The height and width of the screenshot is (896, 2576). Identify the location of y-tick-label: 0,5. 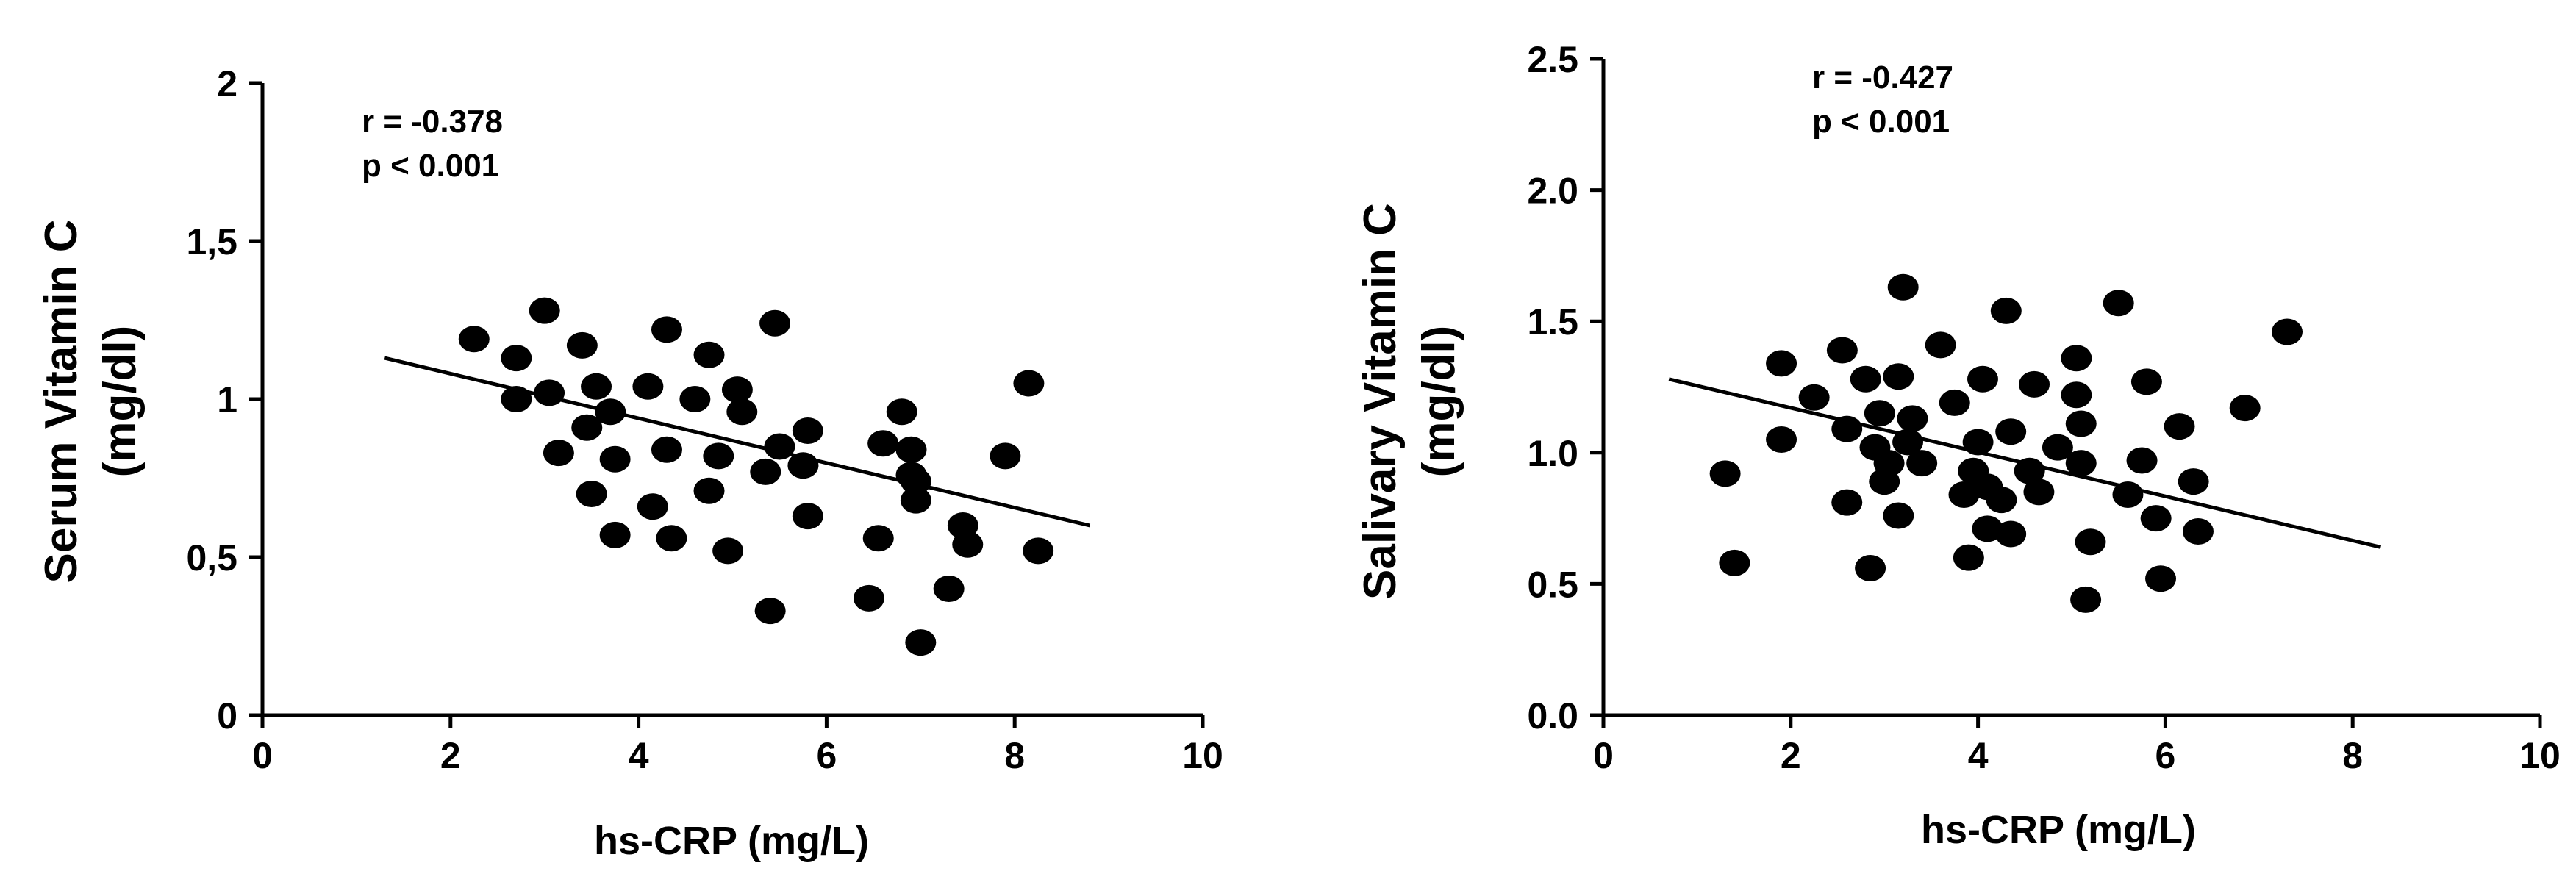
(211, 557).